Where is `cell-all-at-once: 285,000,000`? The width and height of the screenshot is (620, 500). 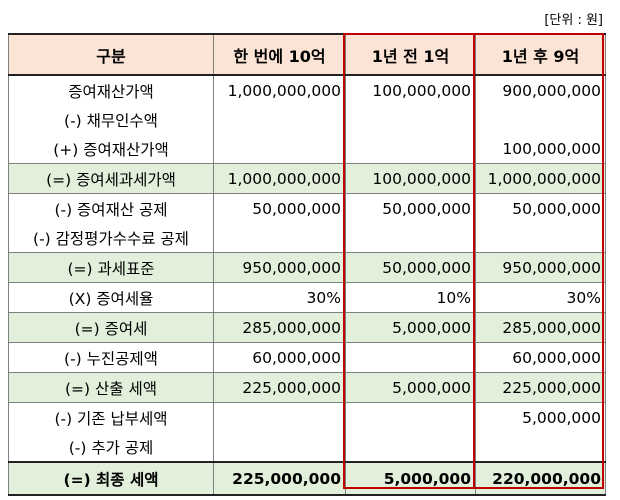 cell-all-at-once: 285,000,000 is located at coordinates (279, 327).